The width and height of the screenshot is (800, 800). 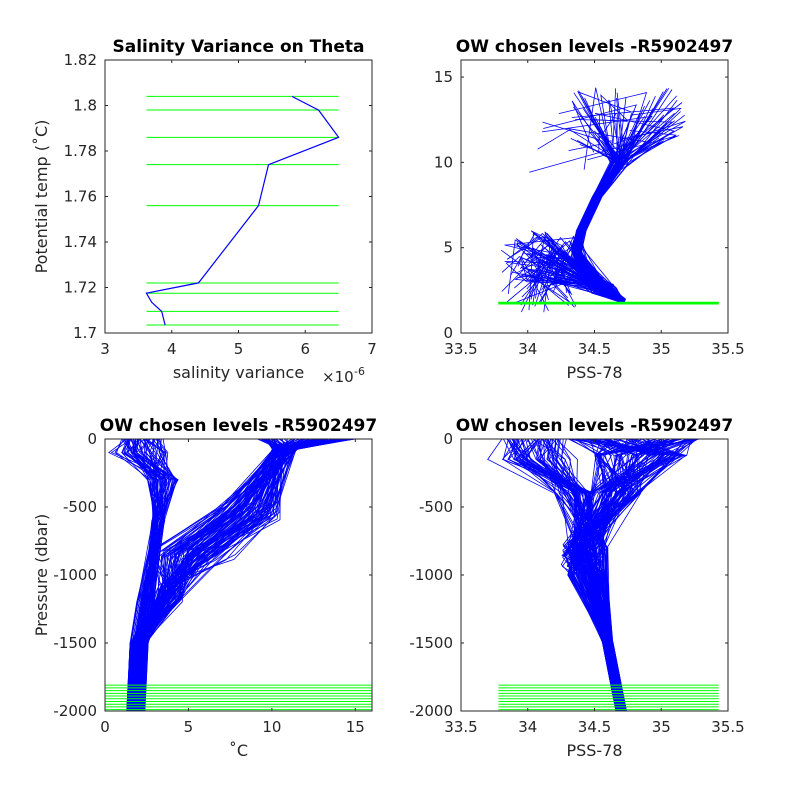 I want to click on axes-box, so click(x=238, y=196).